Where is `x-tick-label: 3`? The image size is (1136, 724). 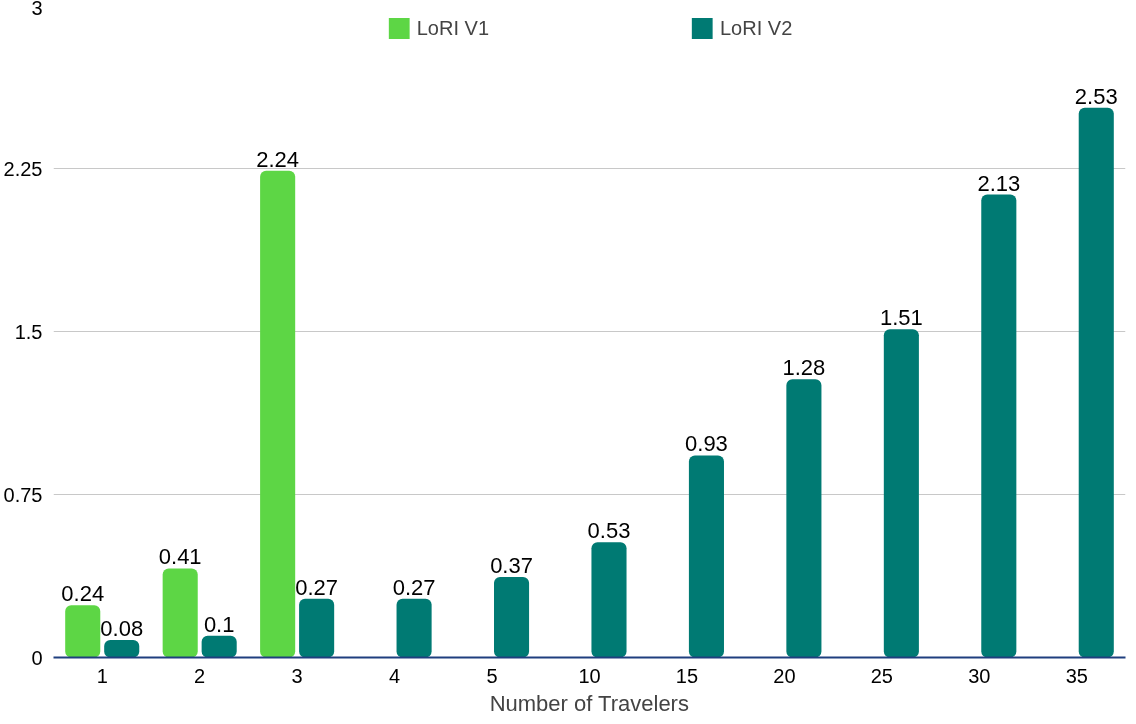 x-tick-label: 3 is located at coordinates (297, 675).